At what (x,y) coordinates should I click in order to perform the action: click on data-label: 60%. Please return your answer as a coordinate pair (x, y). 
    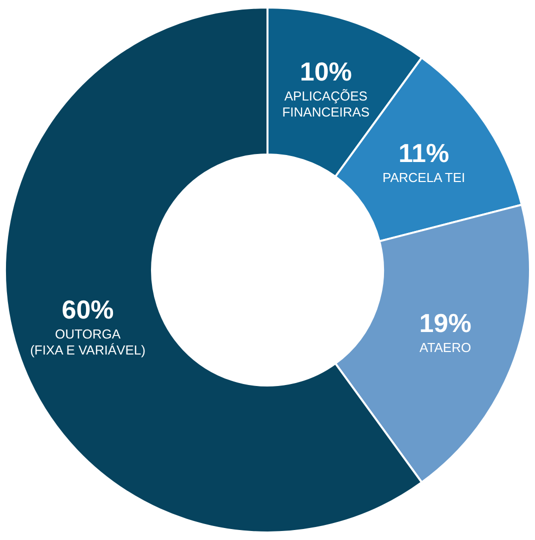
    Looking at the image, I should click on (88, 309).